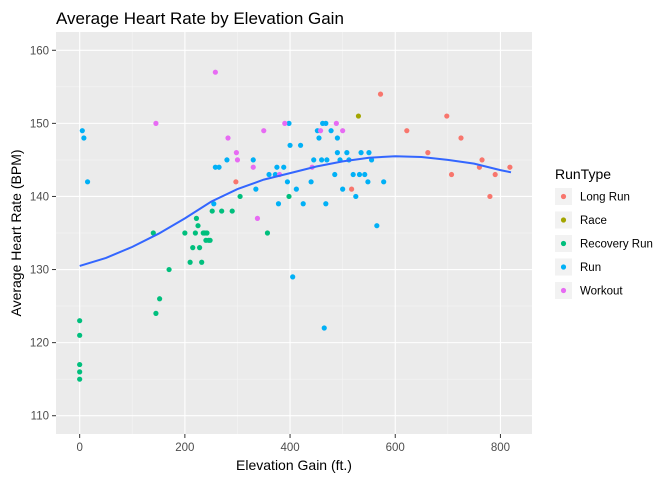 The height and width of the screenshot is (480, 672). What do you see at coordinates (40, 417) in the screenshot?
I see `y-tick-label: 110` at bounding box center [40, 417].